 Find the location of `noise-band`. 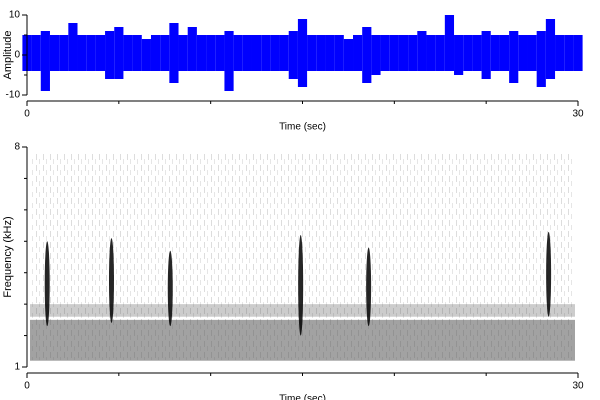

noise-band is located at coordinates (302, 340).